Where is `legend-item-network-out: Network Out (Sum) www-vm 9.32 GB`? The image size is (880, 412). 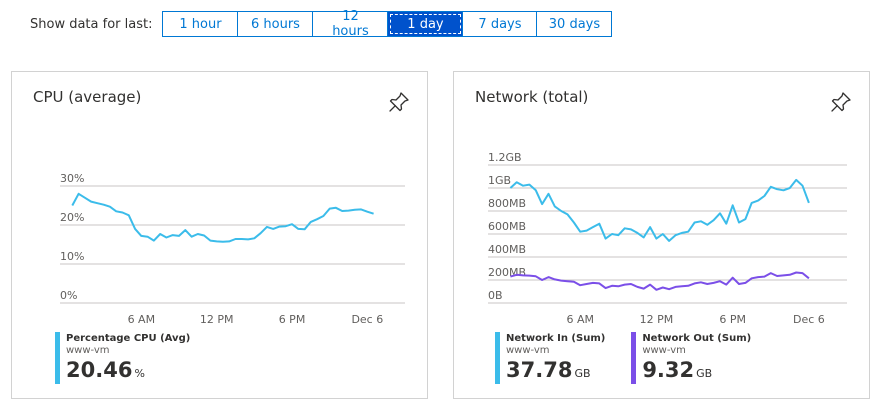 legend-item-network-out: Network Out (Sum) www-vm 9.32 GB is located at coordinates (691, 359).